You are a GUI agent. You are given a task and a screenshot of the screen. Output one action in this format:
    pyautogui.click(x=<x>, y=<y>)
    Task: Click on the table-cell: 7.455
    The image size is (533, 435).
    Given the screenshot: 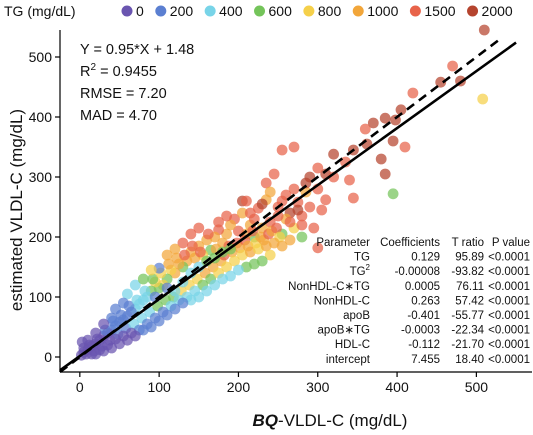 What is the action you would take?
    pyautogui.click(x=425, y=360)
    